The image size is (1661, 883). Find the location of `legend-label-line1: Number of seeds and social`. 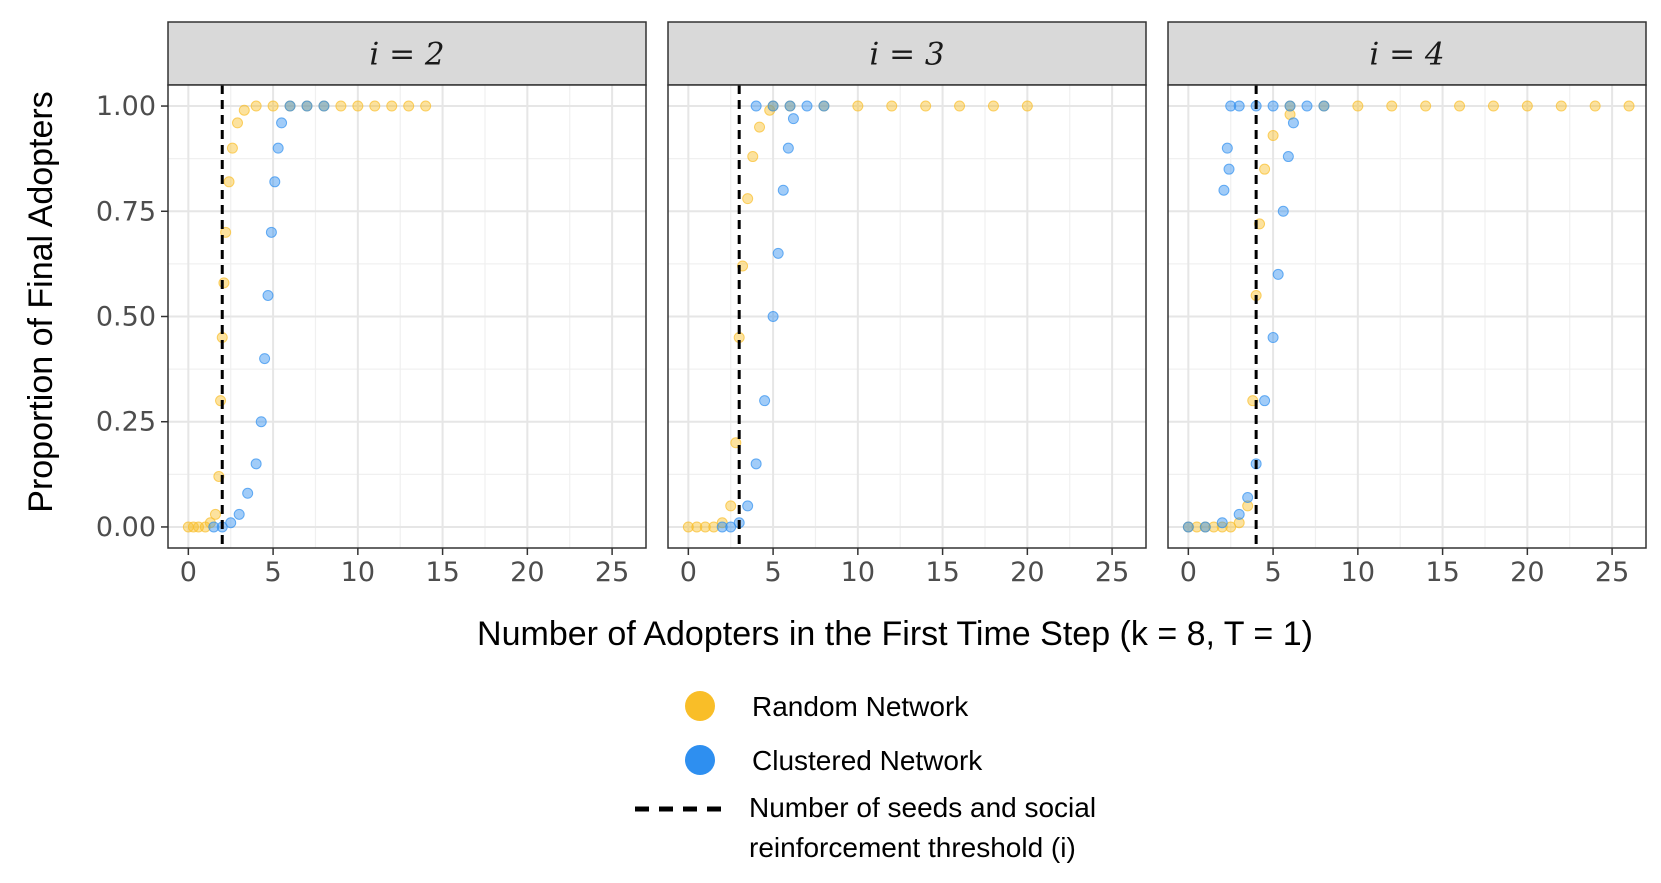

legend-label-line1: Number of seeds and social is located at coordinates (922, 807).